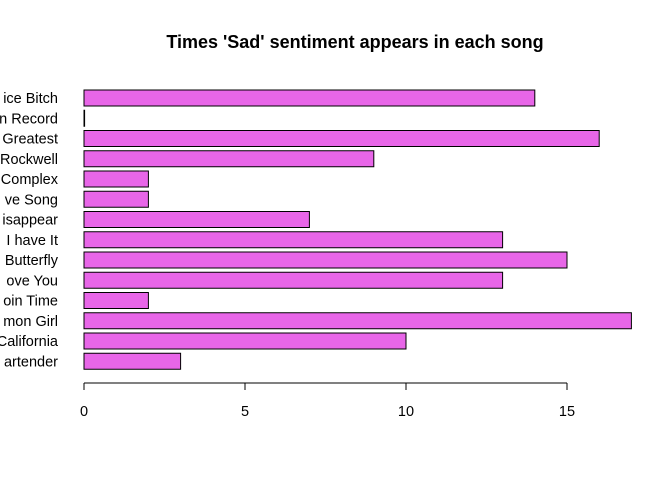  What do you see at coordinates (31, 362) in the screenshot?
I see `category-label: artender` at bounding box center [31, 362].